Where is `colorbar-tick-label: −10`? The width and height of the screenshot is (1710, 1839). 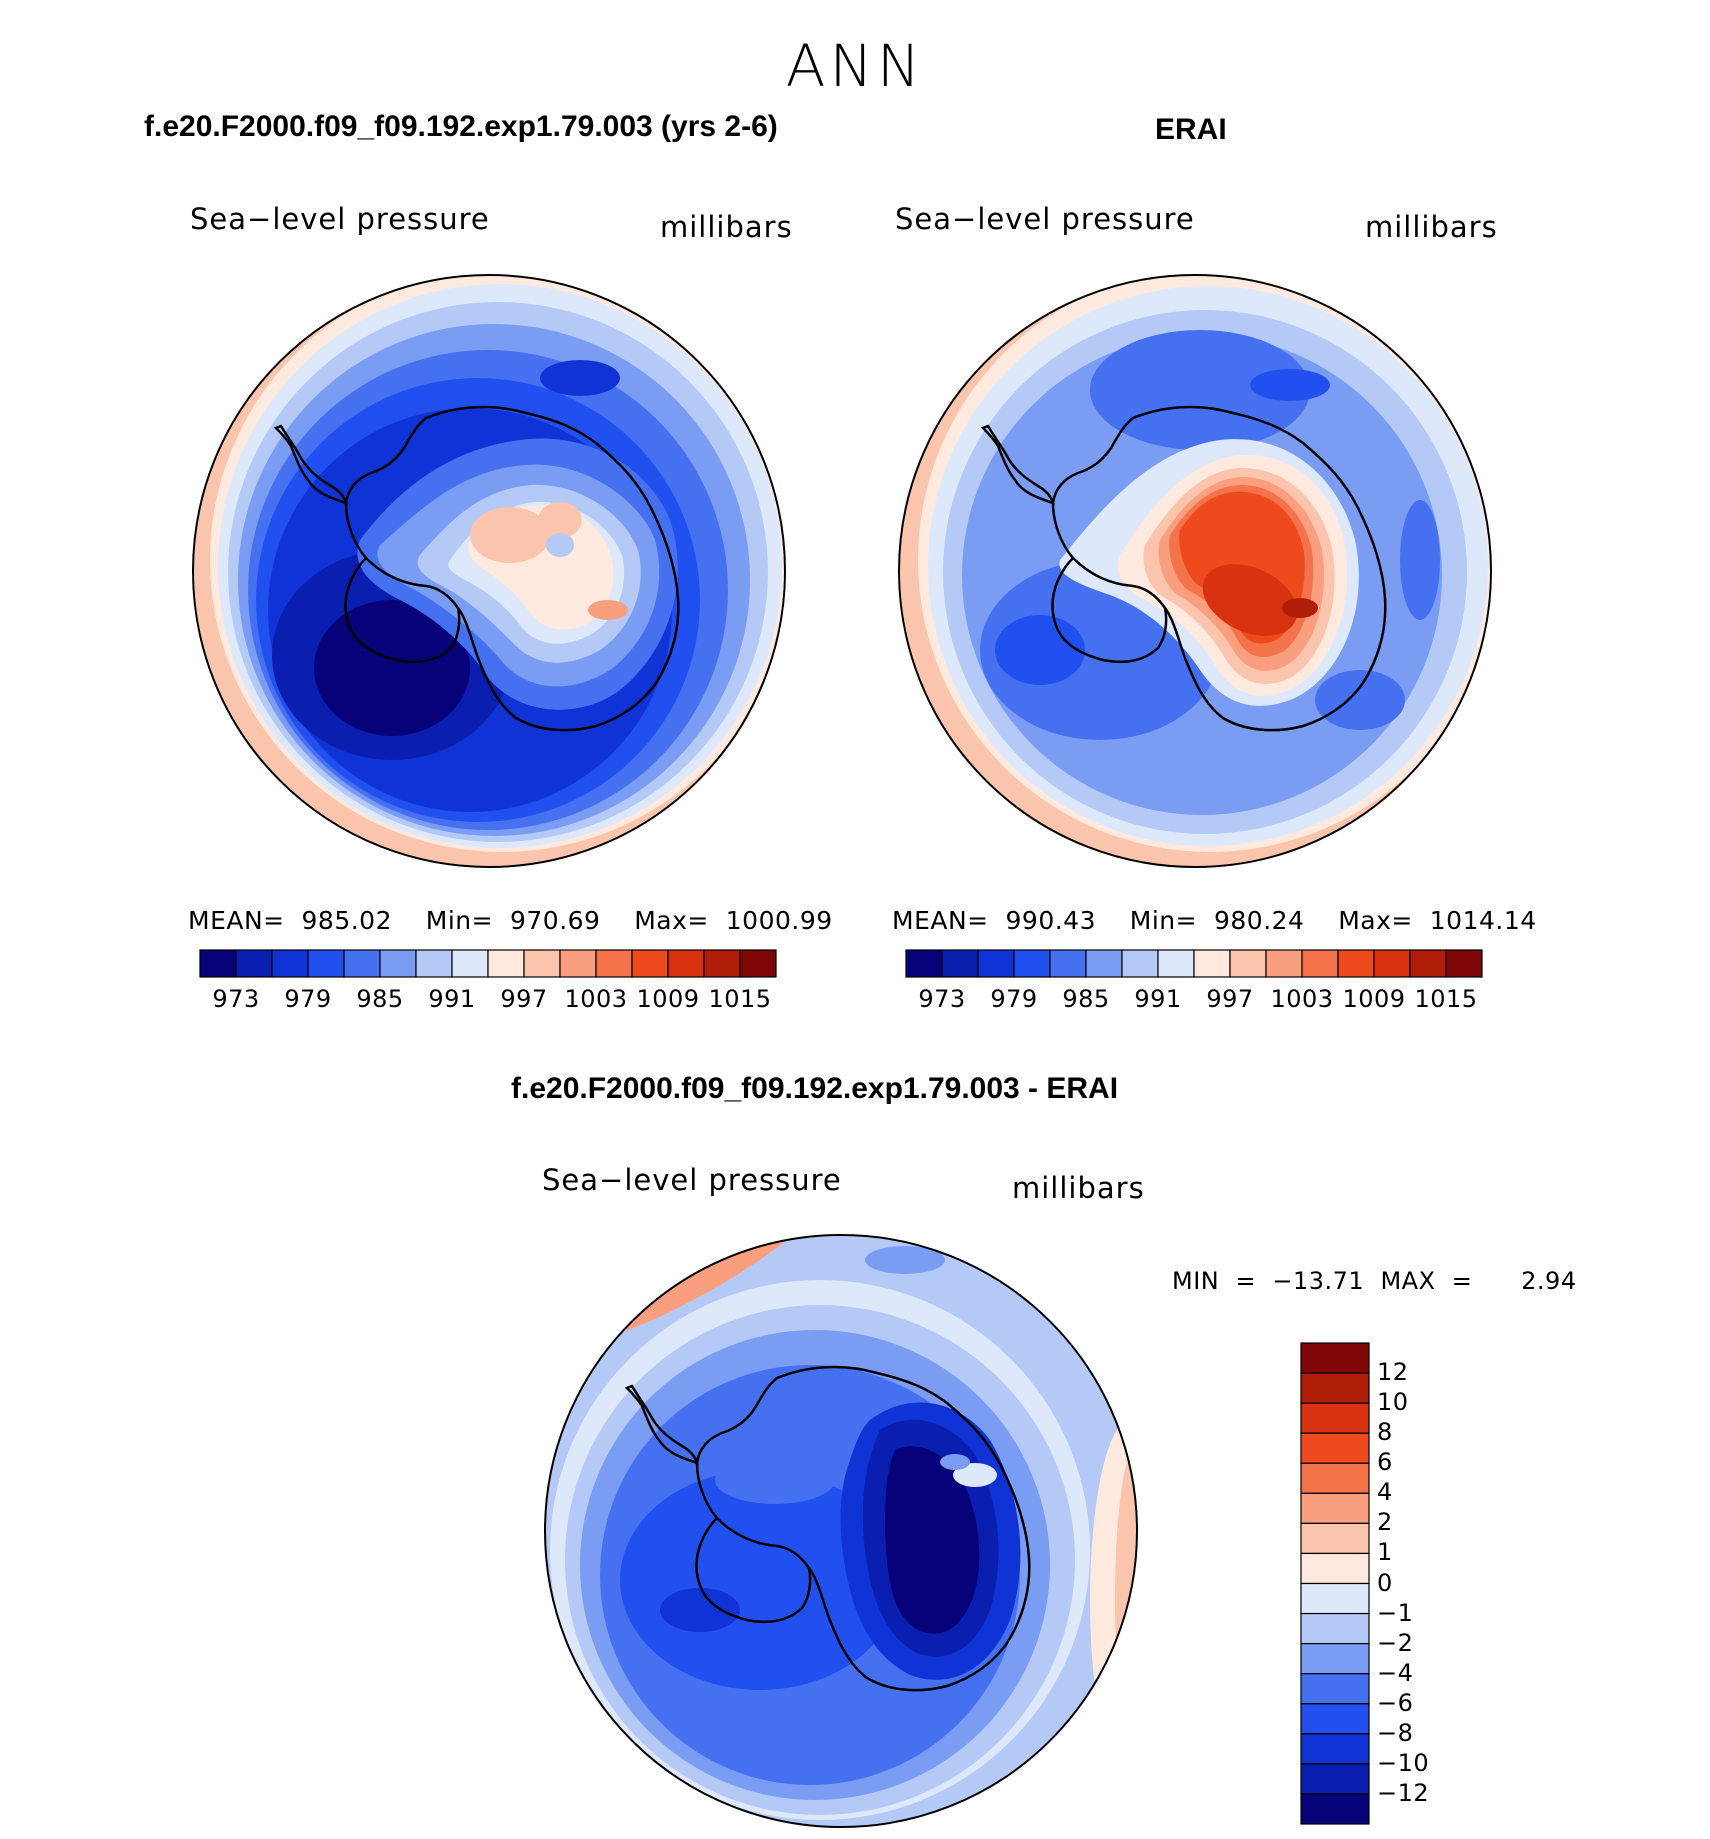 colorbar-tick-label: −10 is located at coordinates (1403, 1762).